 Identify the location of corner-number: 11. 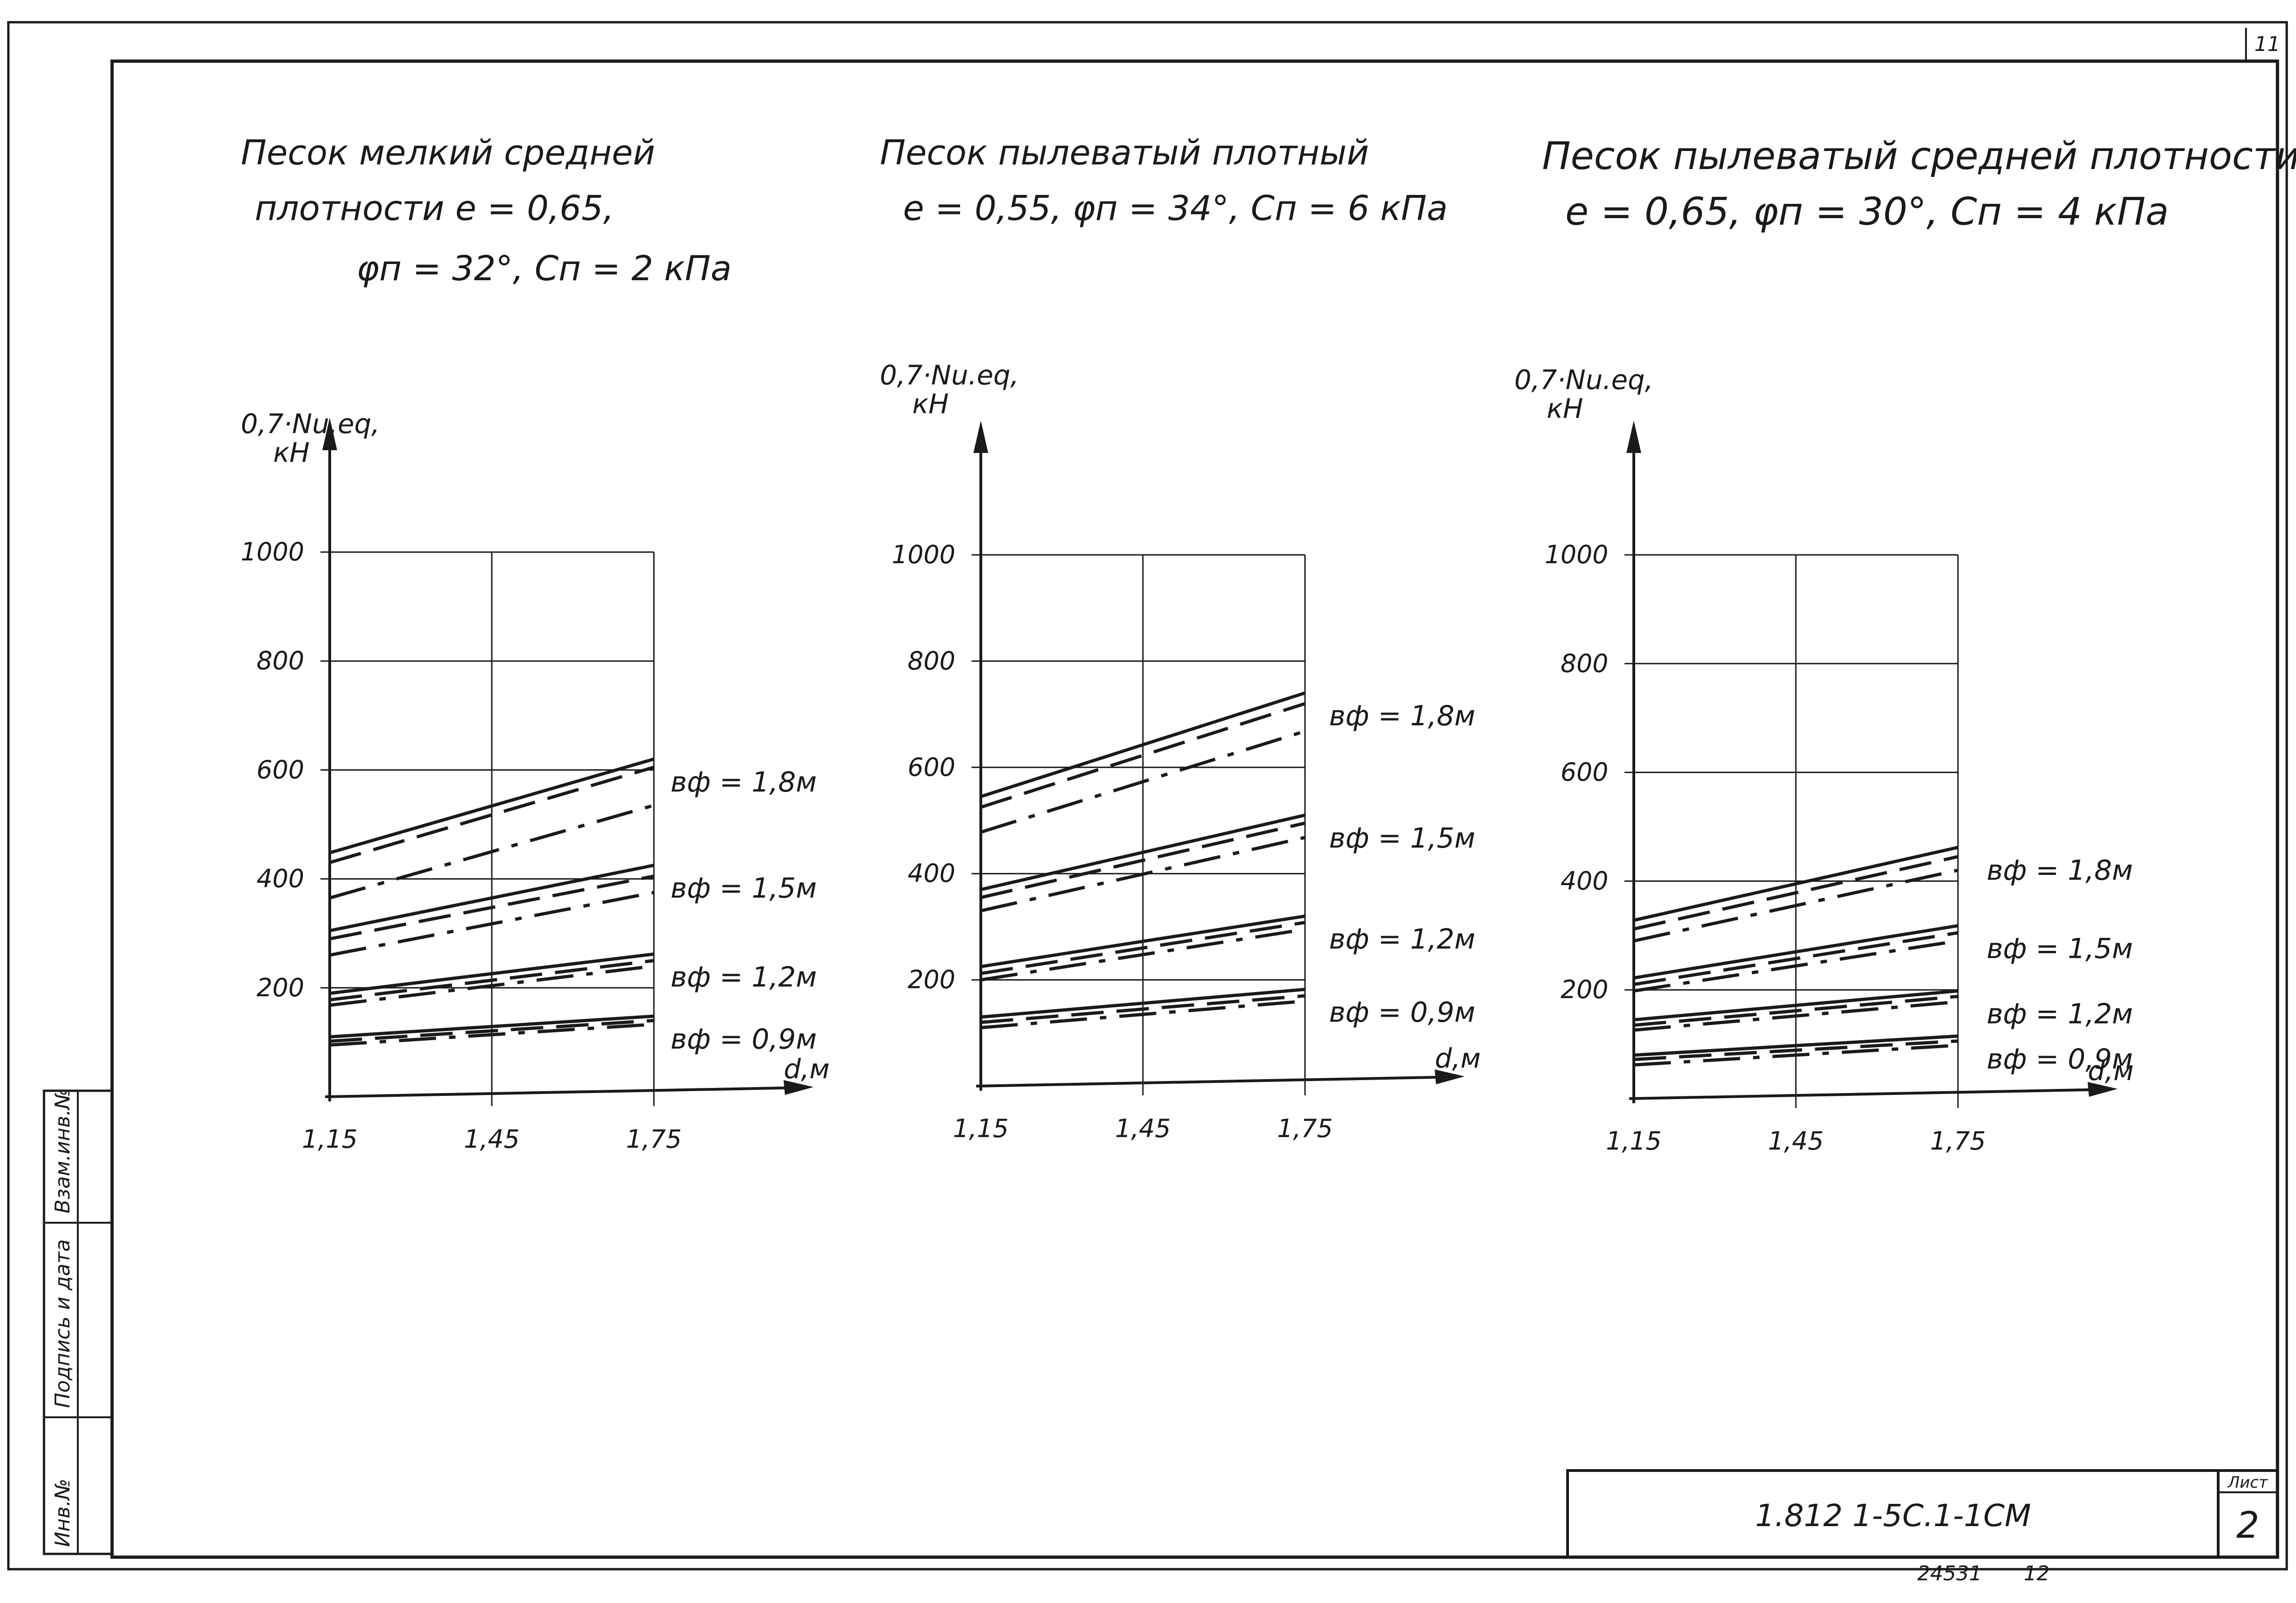
(2267, 44).